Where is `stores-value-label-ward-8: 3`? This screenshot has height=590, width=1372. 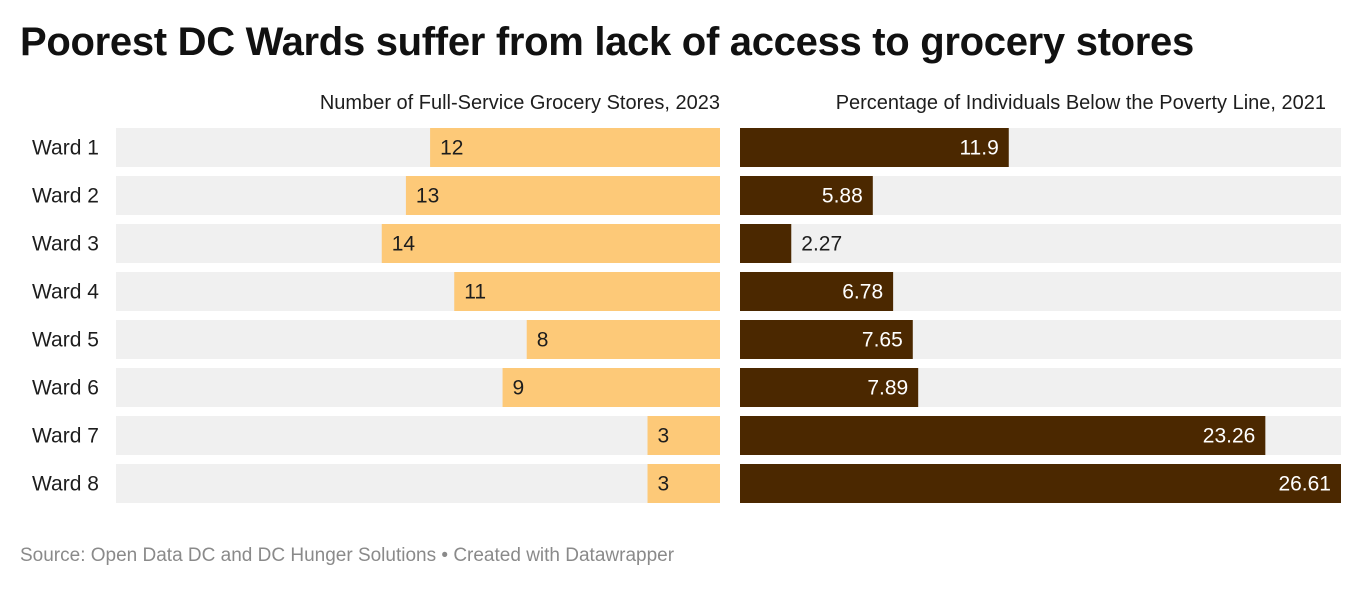
stores-value-label-ward-8: 3 is located at coordinates (664, 484).